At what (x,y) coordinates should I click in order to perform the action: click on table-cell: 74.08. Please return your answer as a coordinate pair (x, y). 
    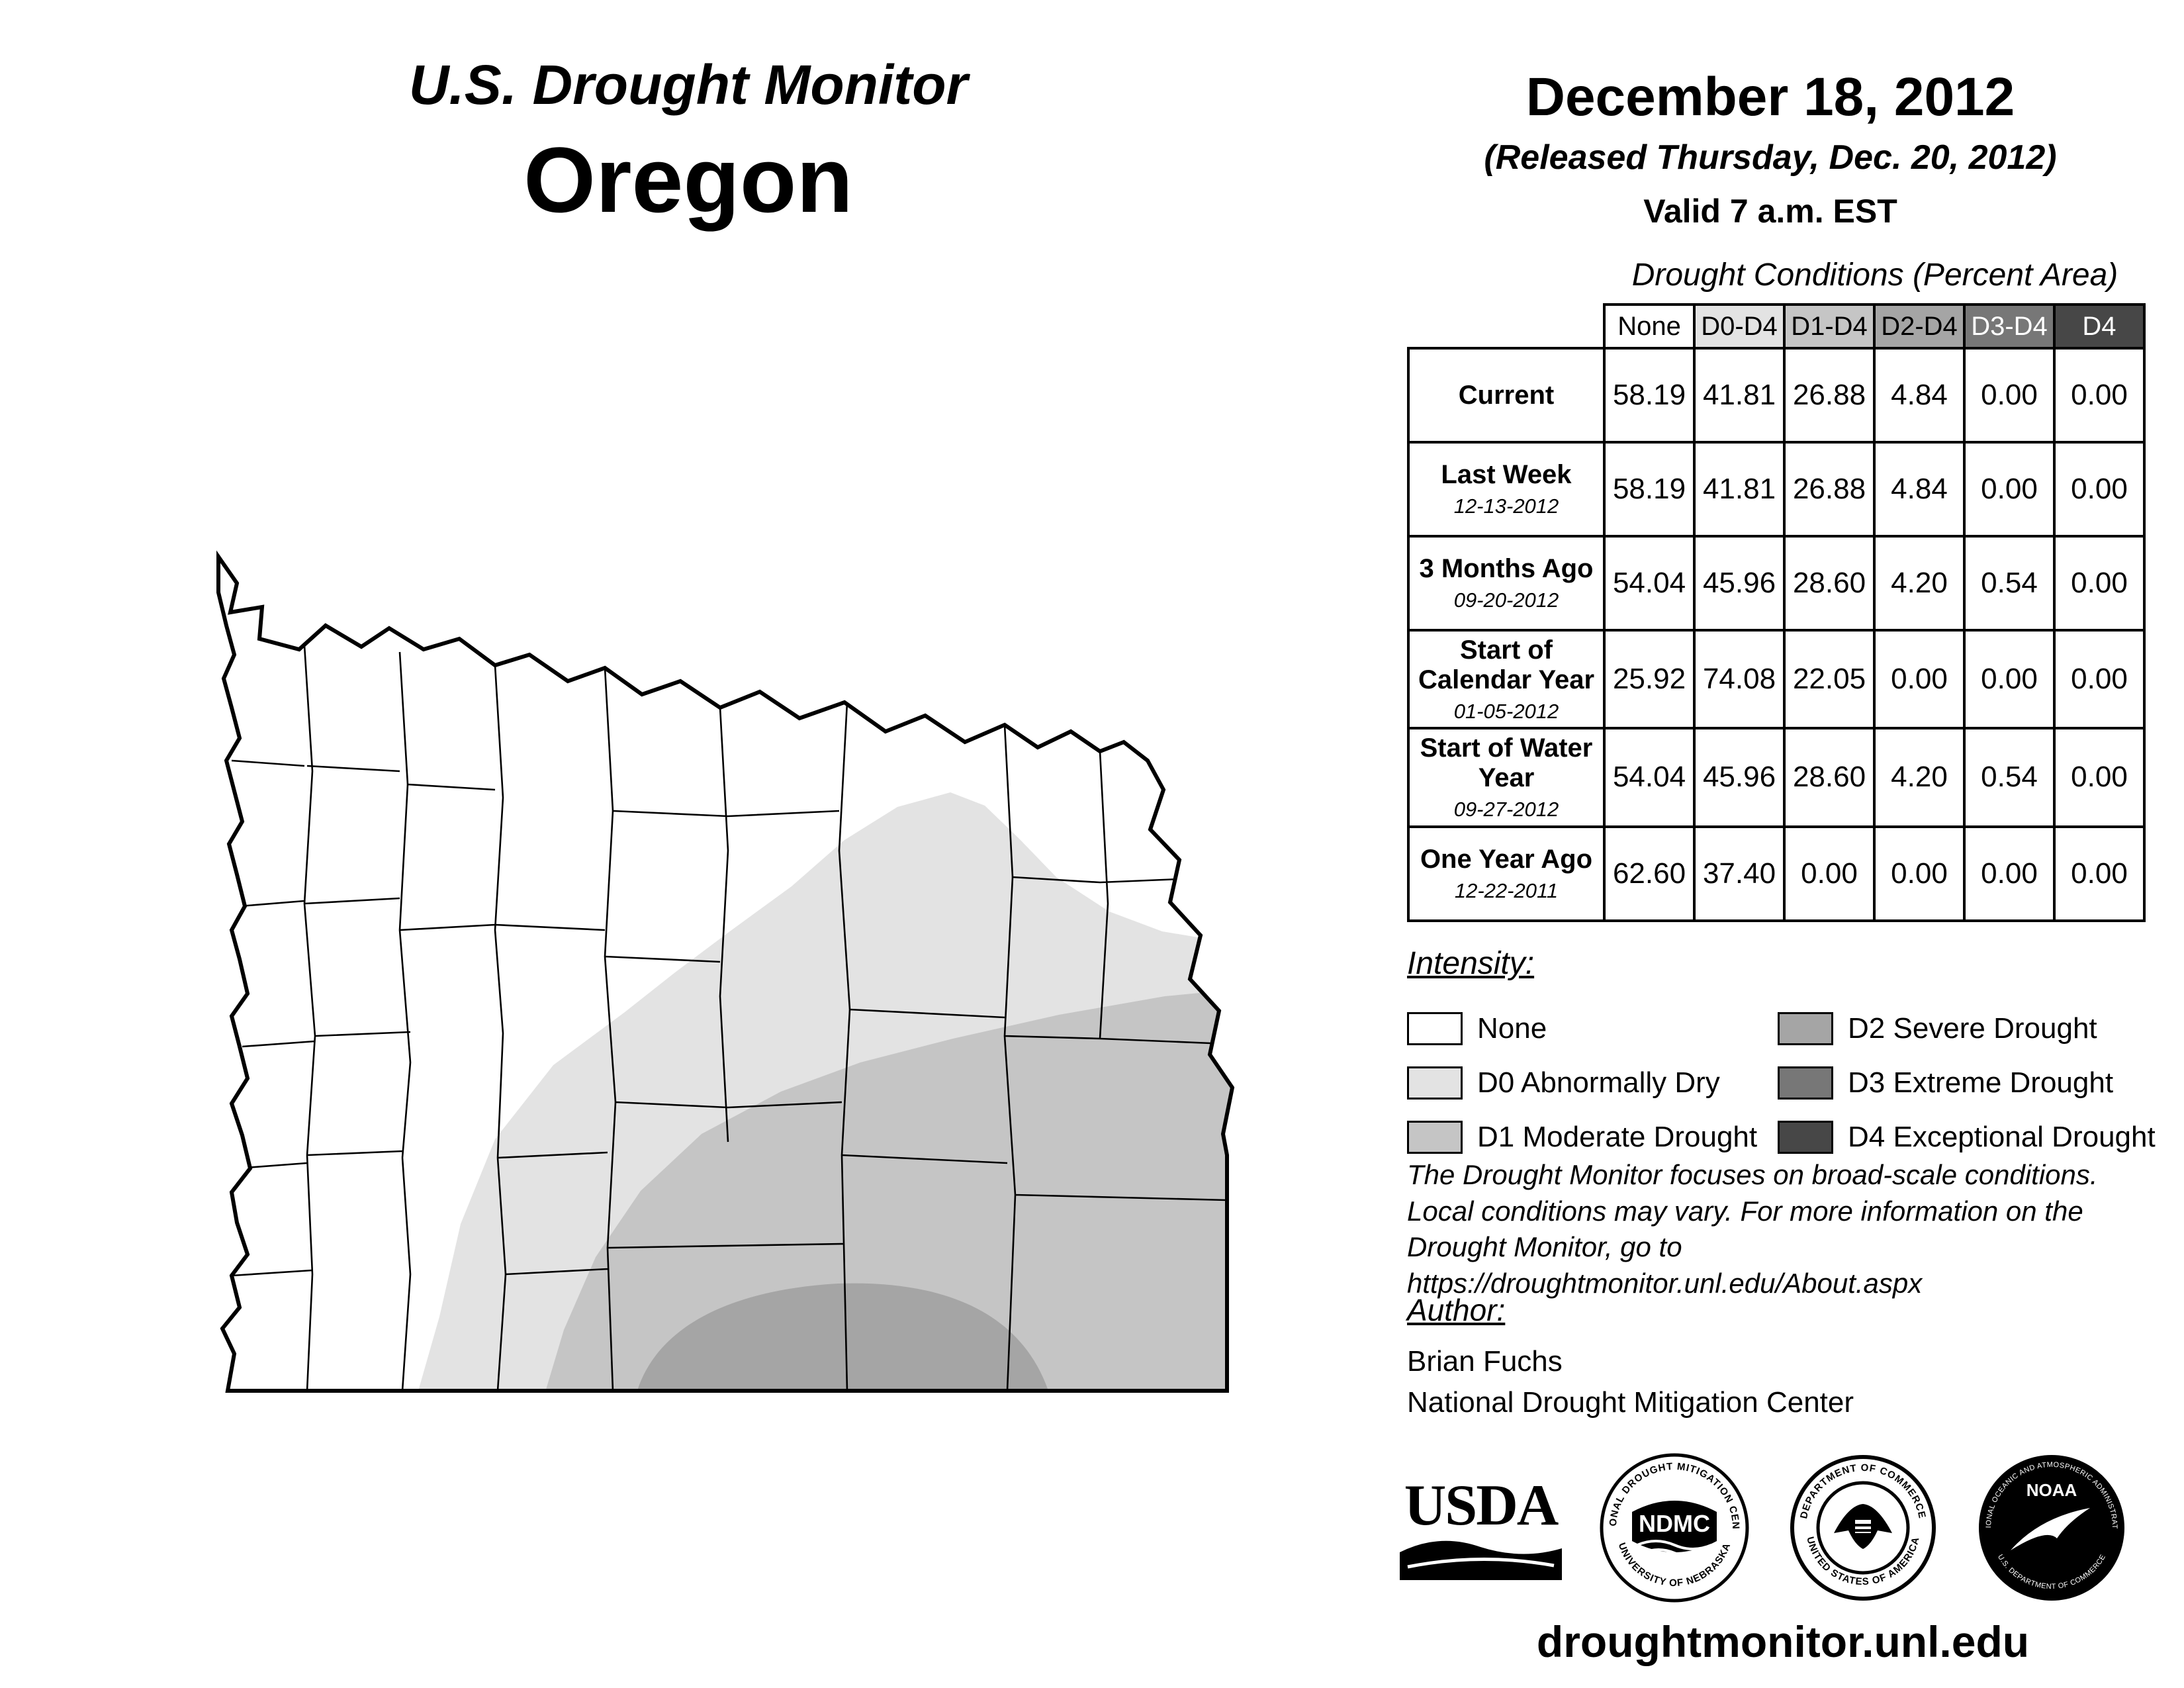
    Looking at the image, I should click on (1740, 679).